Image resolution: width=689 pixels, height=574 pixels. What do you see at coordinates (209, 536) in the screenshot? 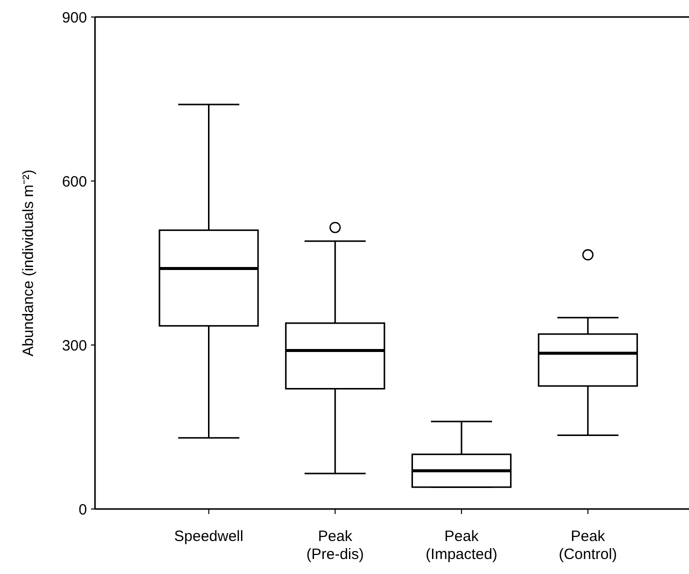
I see `x-tick-label: Speedwell` at bounding box center [209, 536].